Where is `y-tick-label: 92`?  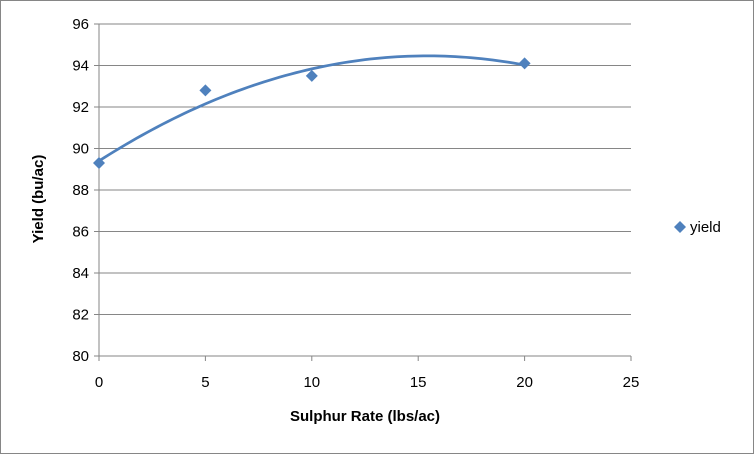 y-tick-label: 92 is located at coordinates (80, 107).